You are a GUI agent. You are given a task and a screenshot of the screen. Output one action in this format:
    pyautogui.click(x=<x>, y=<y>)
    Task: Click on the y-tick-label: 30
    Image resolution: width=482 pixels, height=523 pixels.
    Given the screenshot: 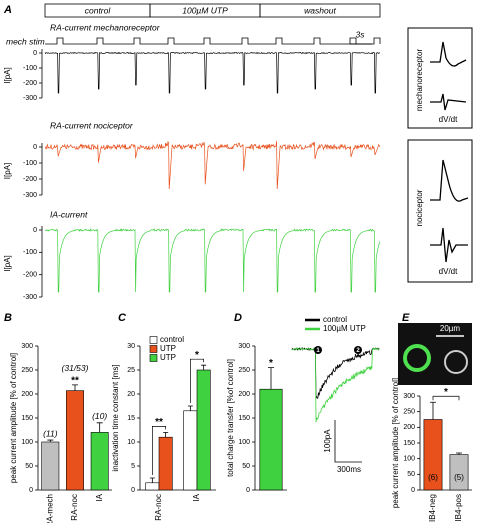 What is the action you would take?
    pyautogui.click(x=131, y=346)
    